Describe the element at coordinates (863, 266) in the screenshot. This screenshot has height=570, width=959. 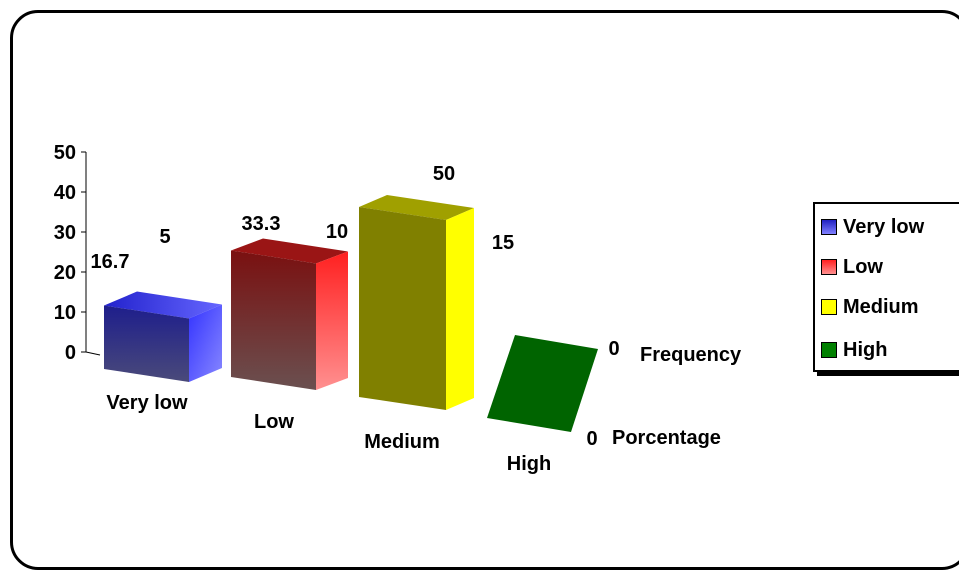
I see `legend-label: Low` at that location.